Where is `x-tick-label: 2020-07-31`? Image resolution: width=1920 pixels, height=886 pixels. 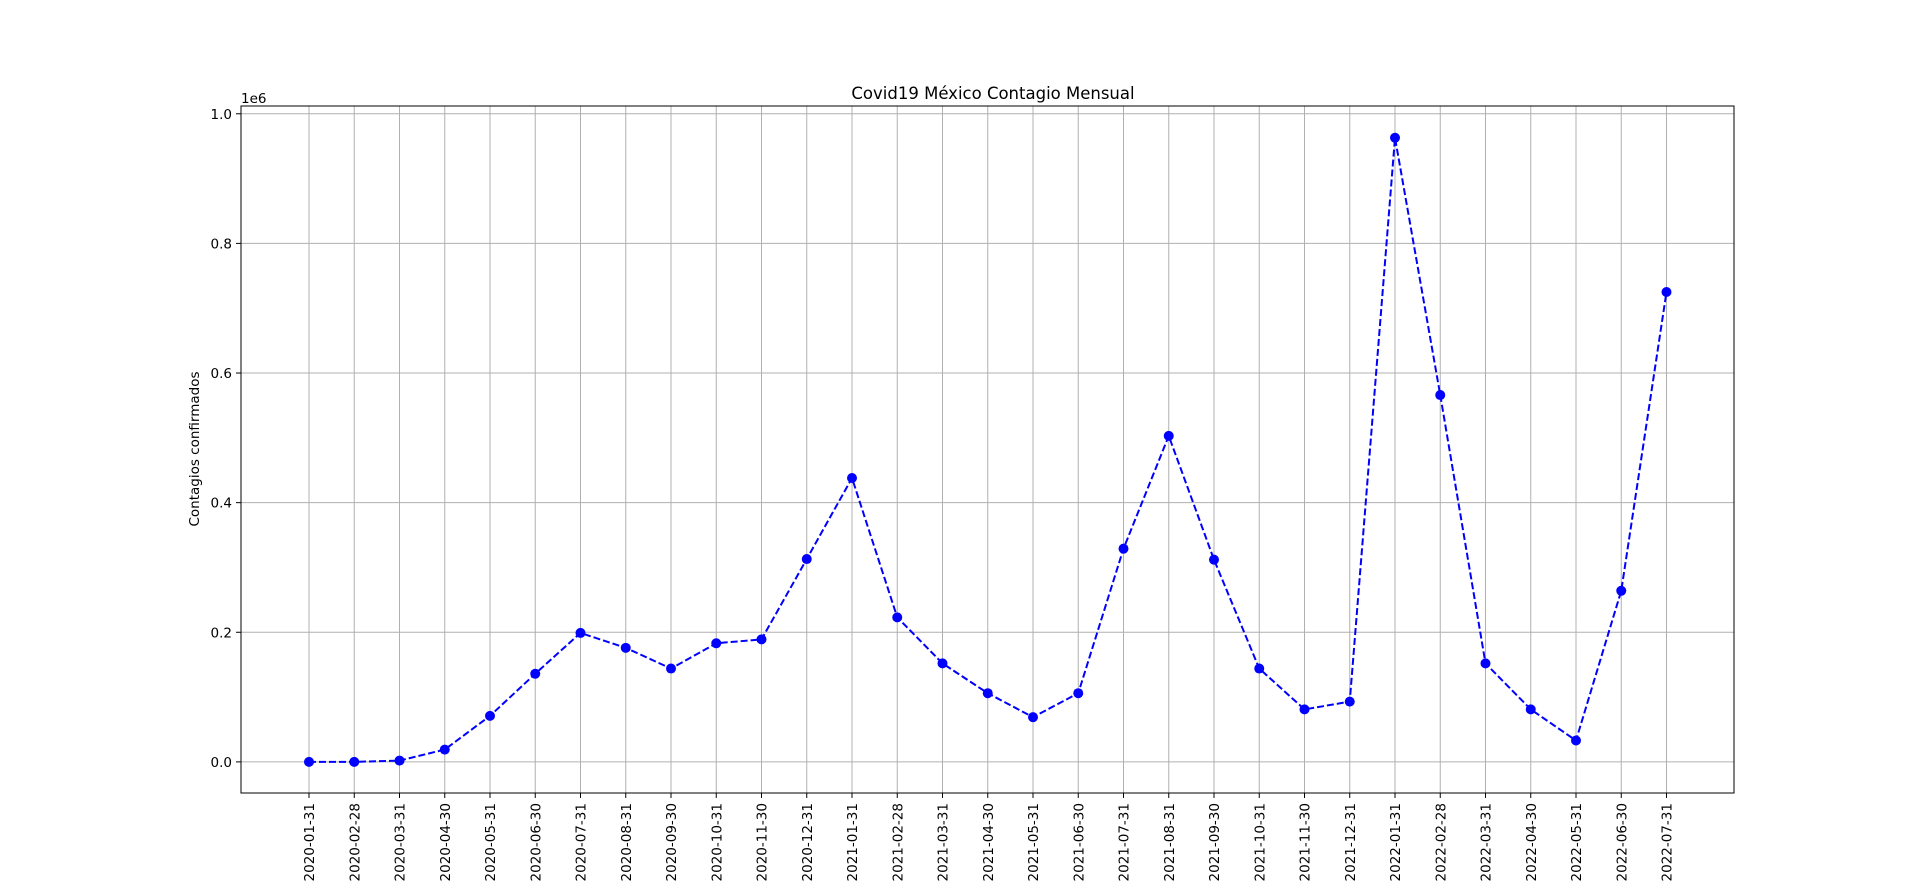
x-tick-label: 2020-07-31 is located at coordinates (582, 842).